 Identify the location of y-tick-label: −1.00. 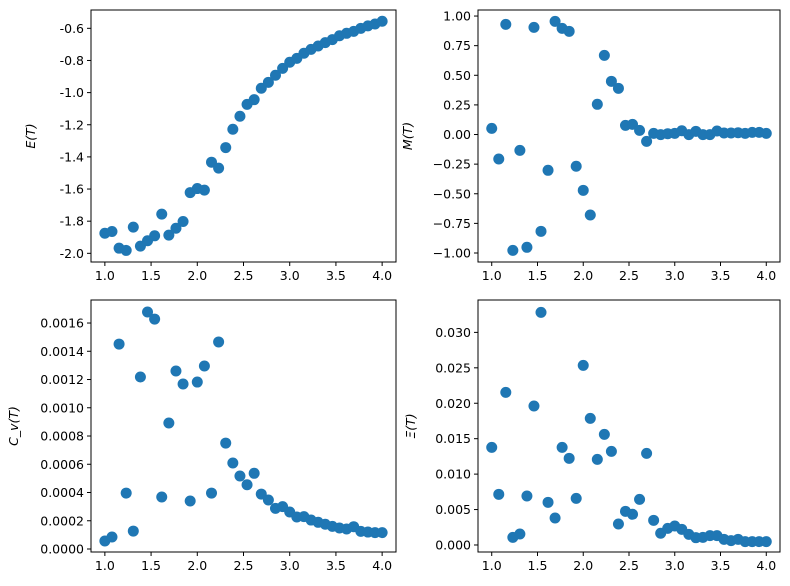
(452, 252).